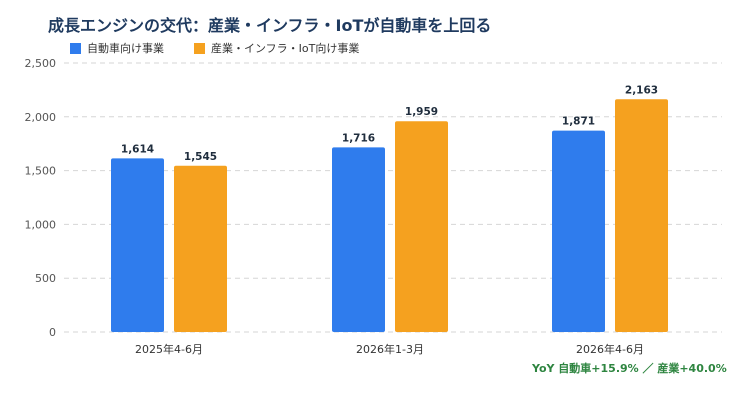 This screenshot has height=404, width=749. Describe the element at coordinates (52, 332) in the screenshot. I see `y-tick-label: 0` at that location.